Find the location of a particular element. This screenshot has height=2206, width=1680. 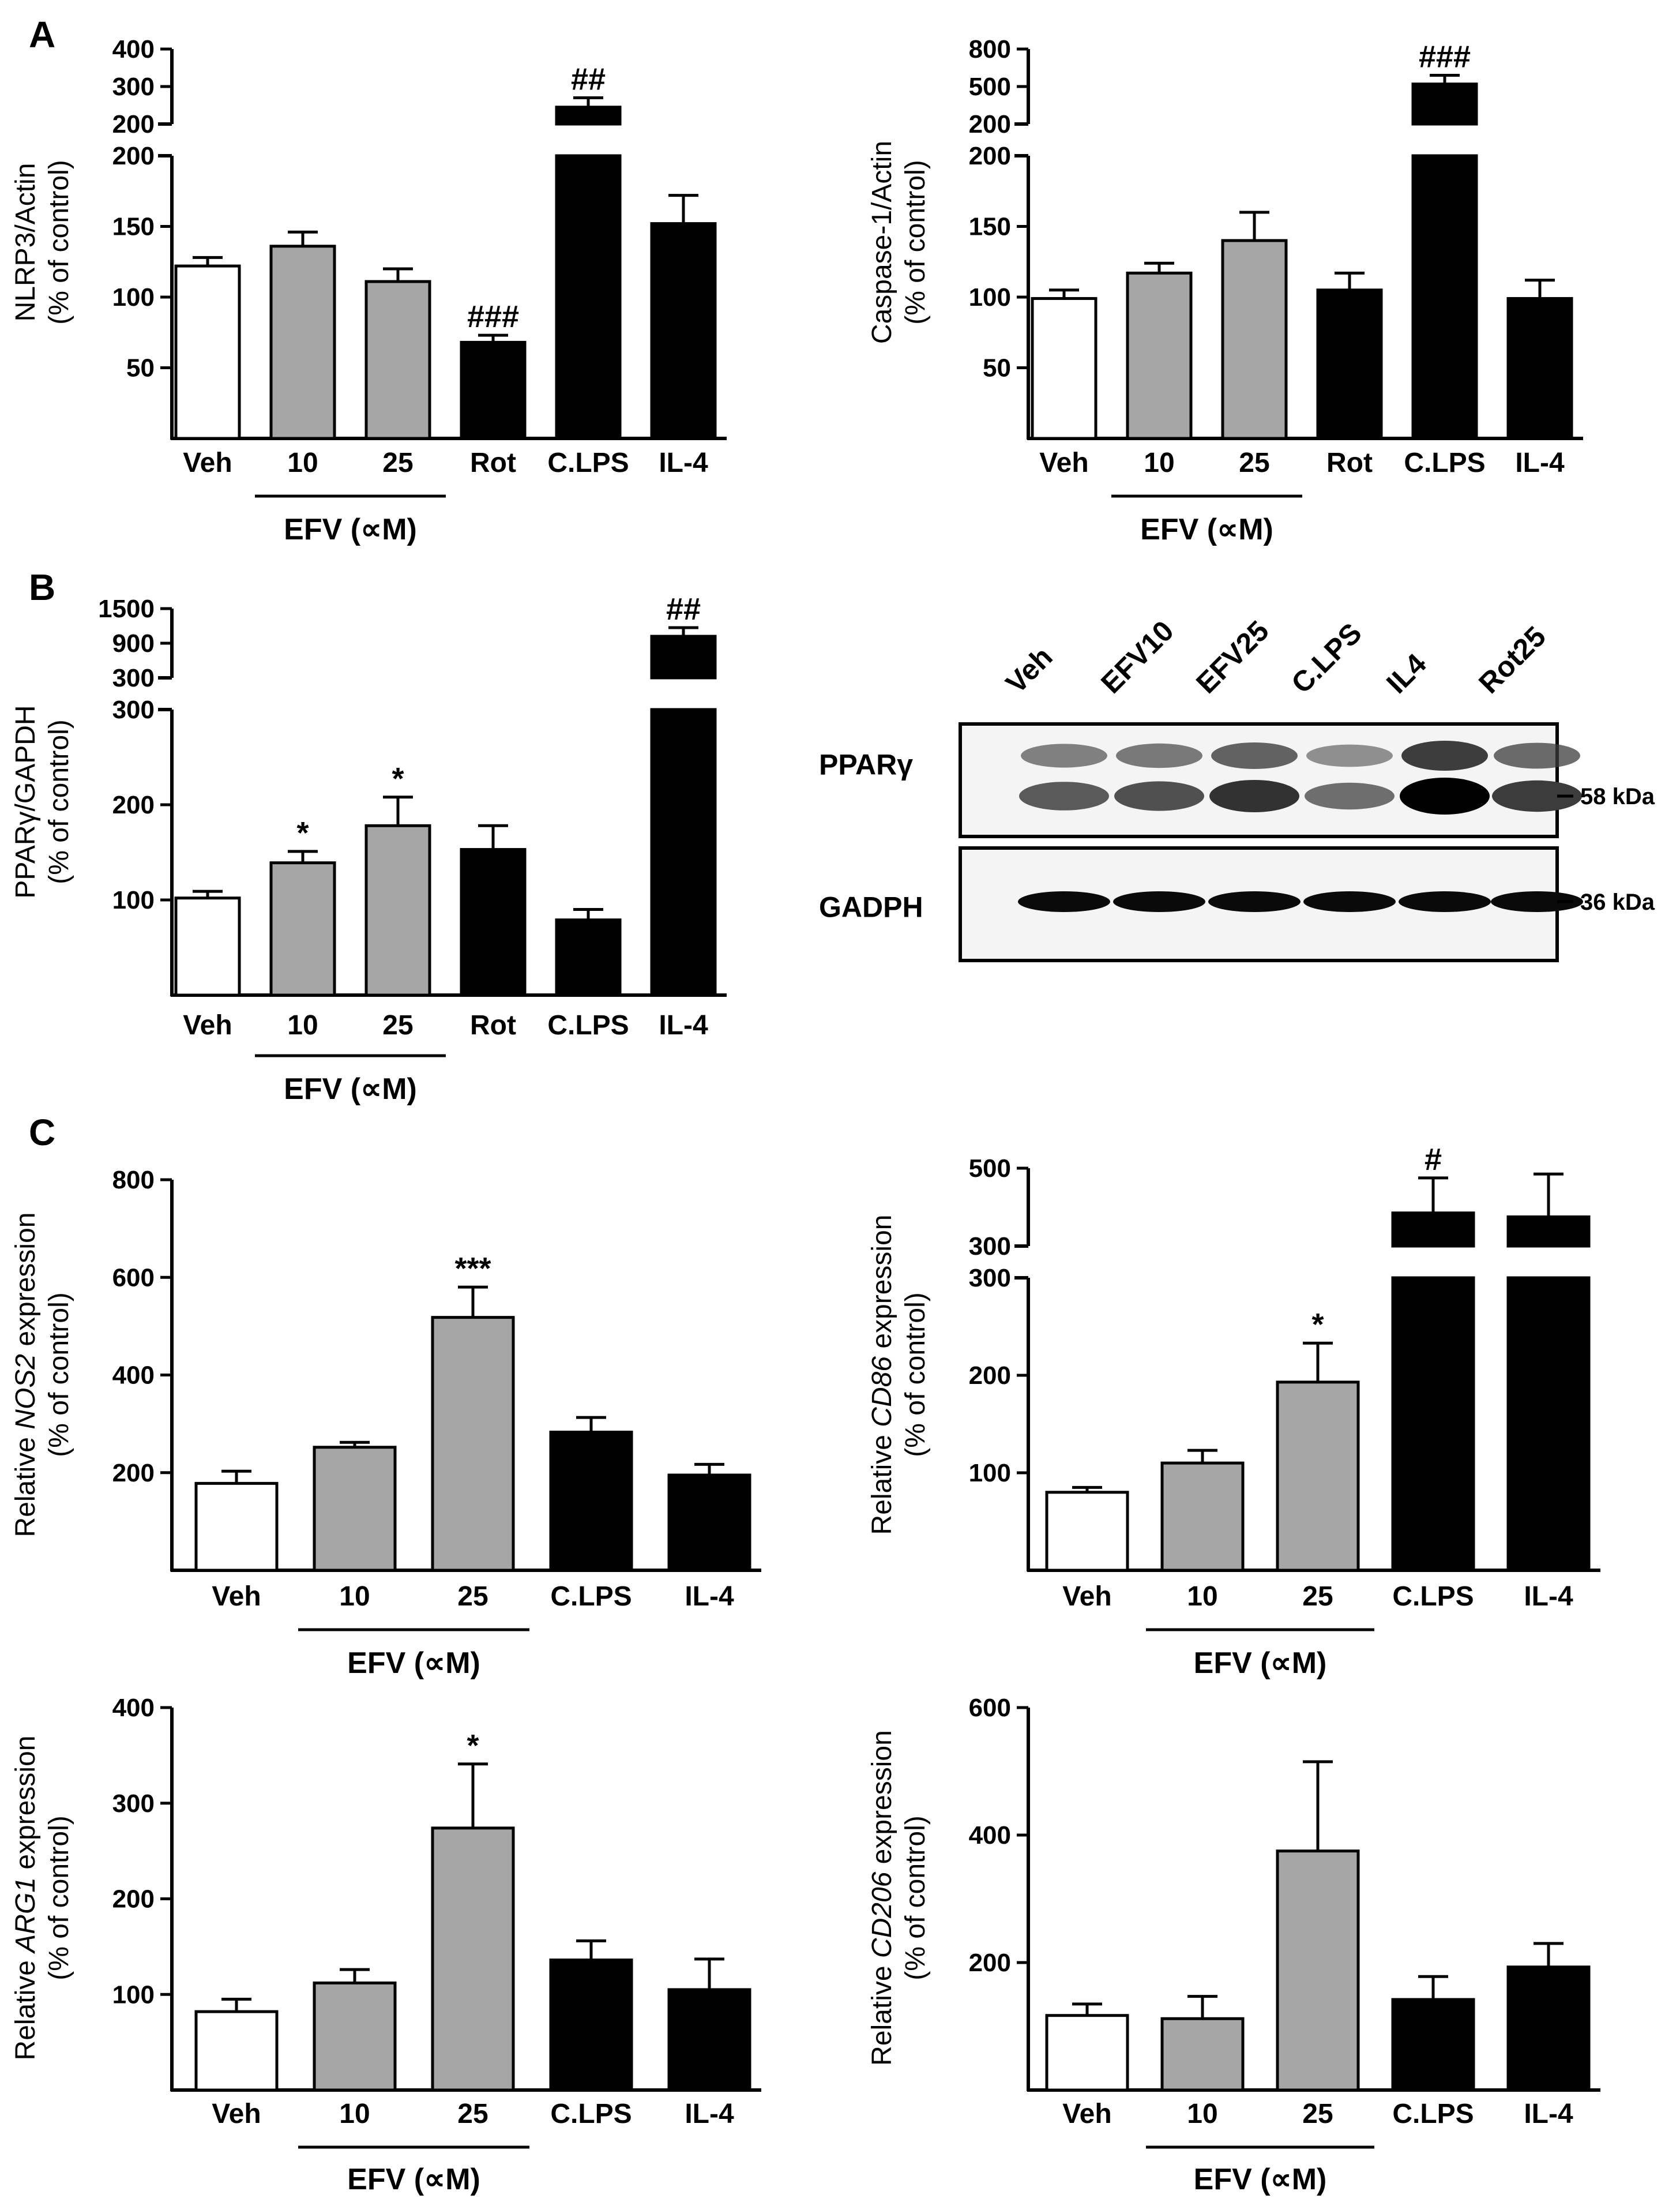

y-axis-label: NLRP3/Actin (% of control) is located at coordinates (42, 242).